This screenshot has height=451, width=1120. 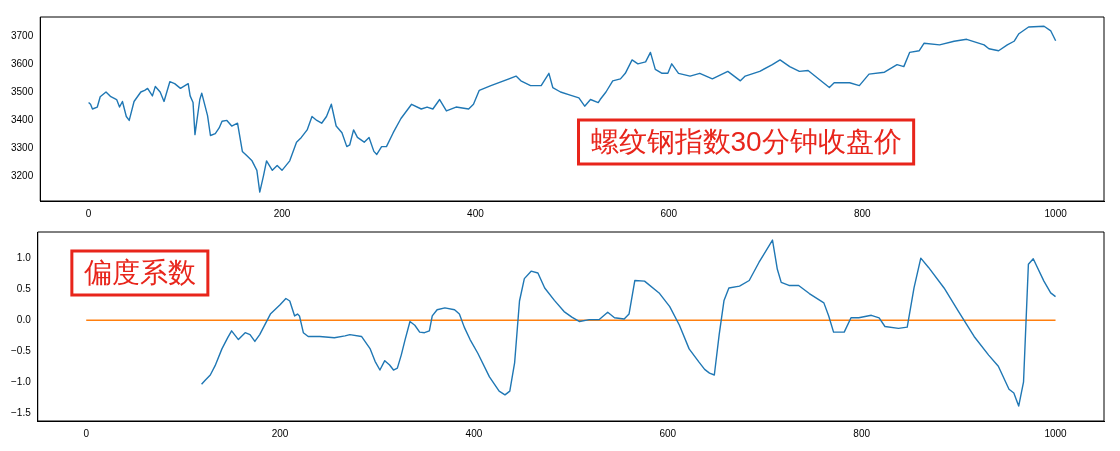 What do you see at coordinates (21, 351) in the screenshot?
I see `y-tick-label: −0.5` at bounding box center [21, 351].